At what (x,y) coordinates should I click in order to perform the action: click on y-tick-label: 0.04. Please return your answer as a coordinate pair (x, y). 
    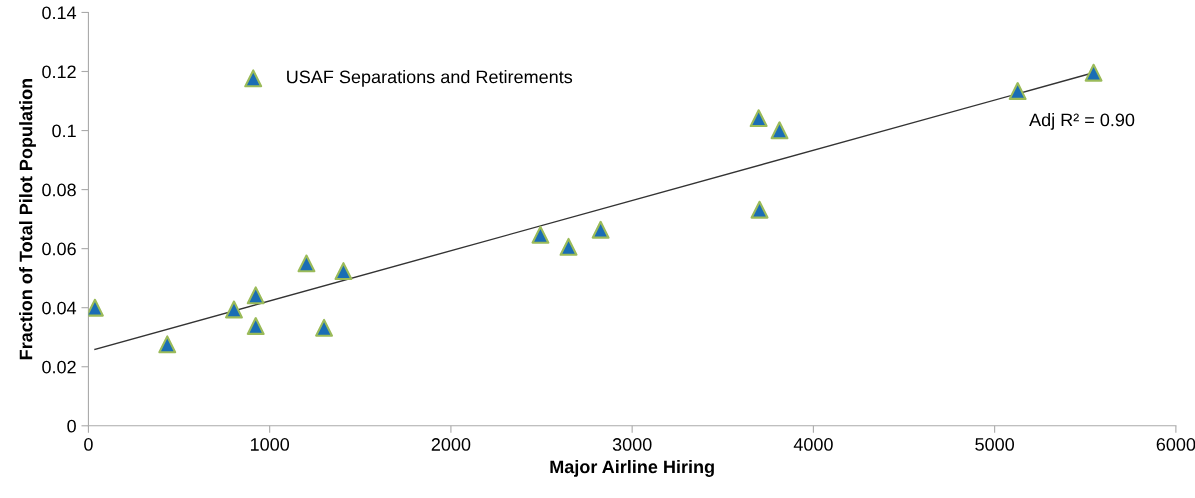
    Looking at the image, I should click on (59, 308).